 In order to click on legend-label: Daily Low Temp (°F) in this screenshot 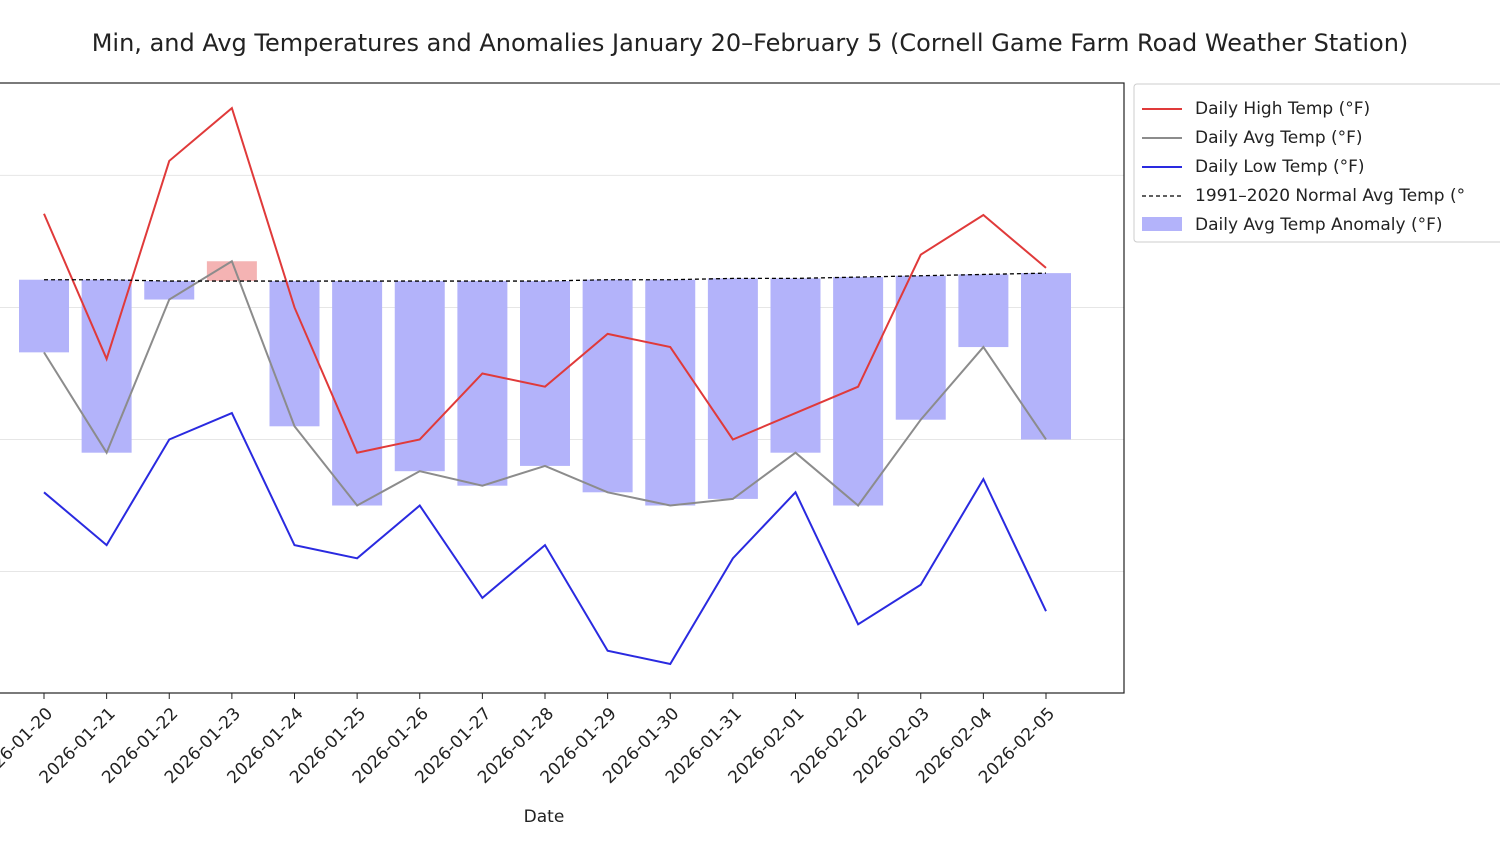, I will do `click(1280, 167)`.